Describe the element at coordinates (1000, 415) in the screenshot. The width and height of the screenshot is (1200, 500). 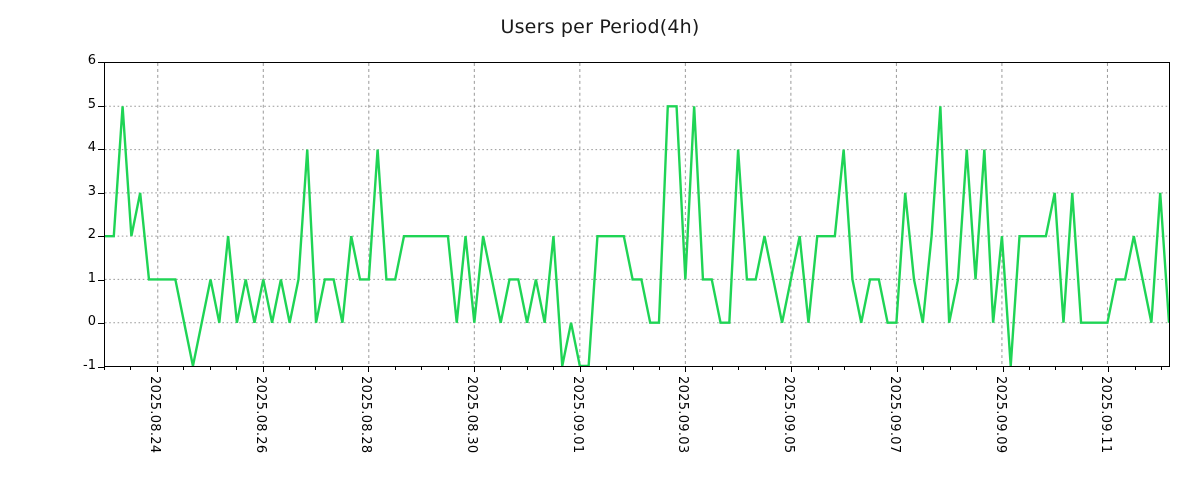
I see `x-tick-label: 2025.09.09` at that location.